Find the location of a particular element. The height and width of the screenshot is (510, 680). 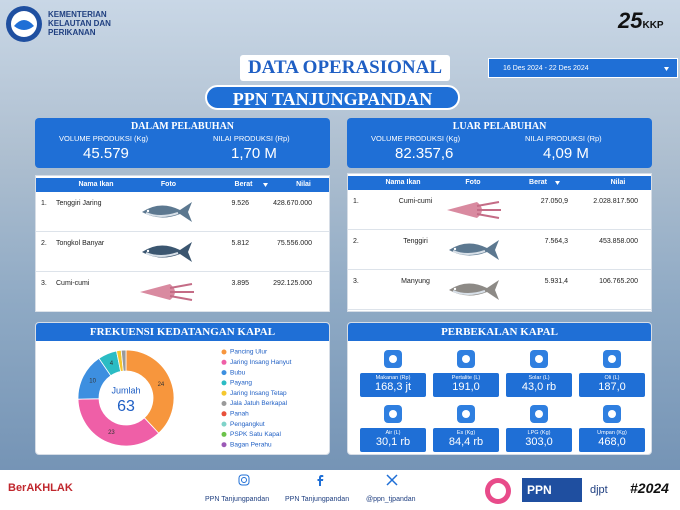

production-value: 1,70 M is located at coordinates (254, 153).